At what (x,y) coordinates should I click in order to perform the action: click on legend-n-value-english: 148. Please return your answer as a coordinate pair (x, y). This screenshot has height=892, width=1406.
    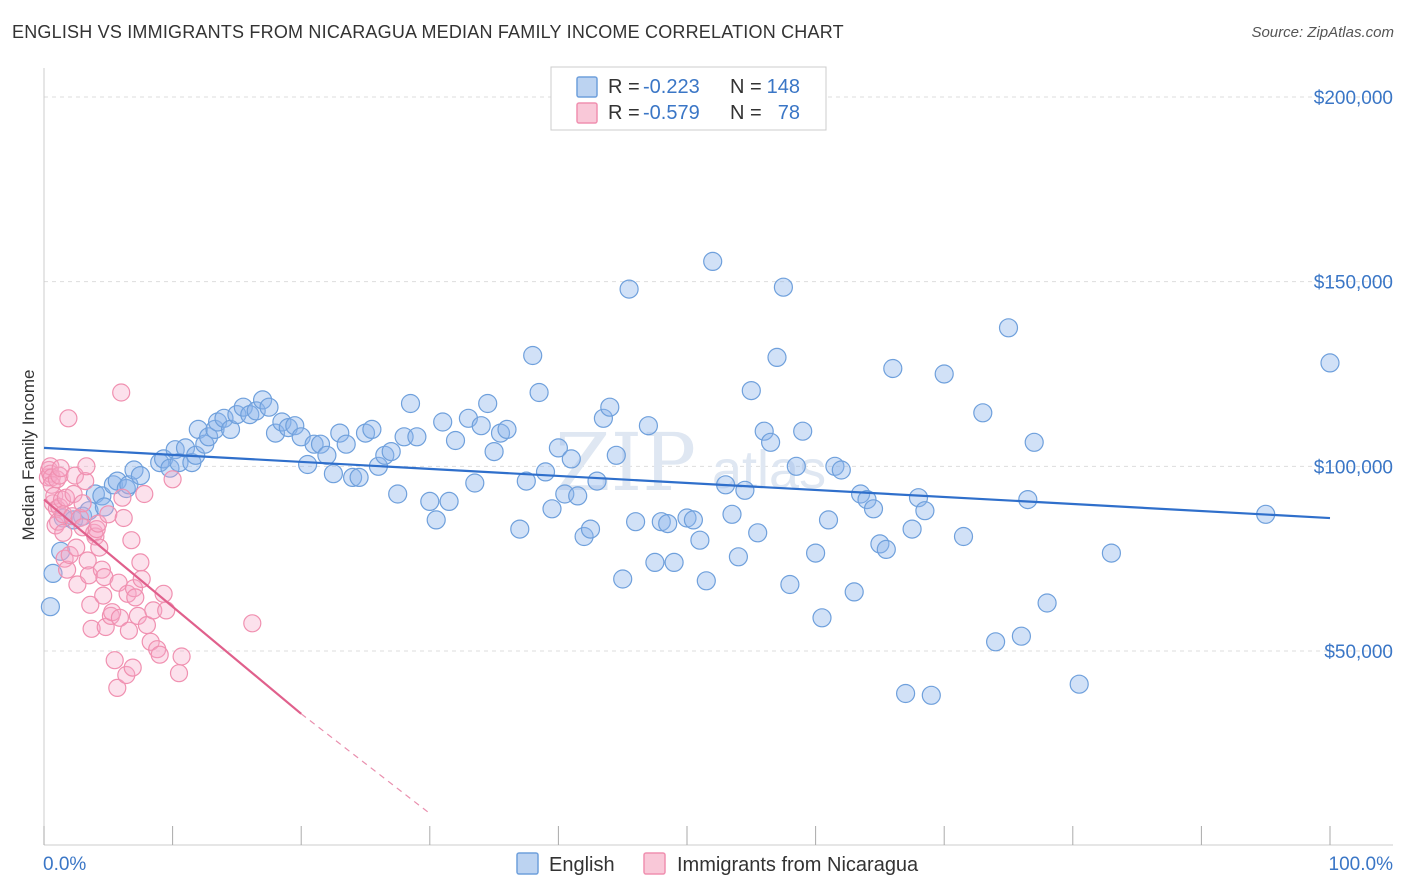
    Looking at the image, I should click on (783, 87).